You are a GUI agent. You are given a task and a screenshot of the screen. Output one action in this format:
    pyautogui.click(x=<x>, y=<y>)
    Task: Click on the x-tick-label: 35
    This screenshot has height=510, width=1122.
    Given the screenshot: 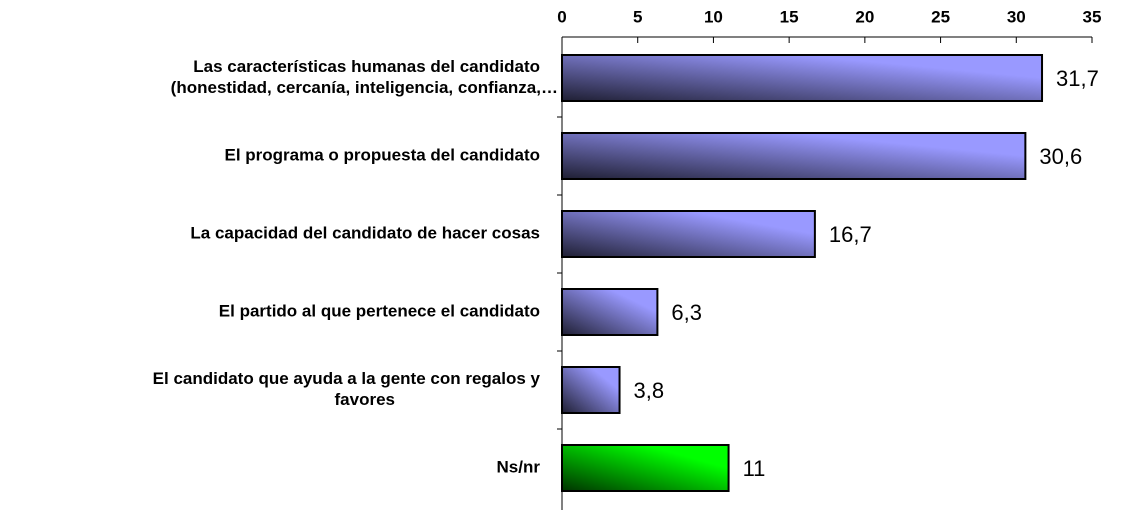 What is the action you would take?
    pyautogui.click(x=1092, y=16)
    